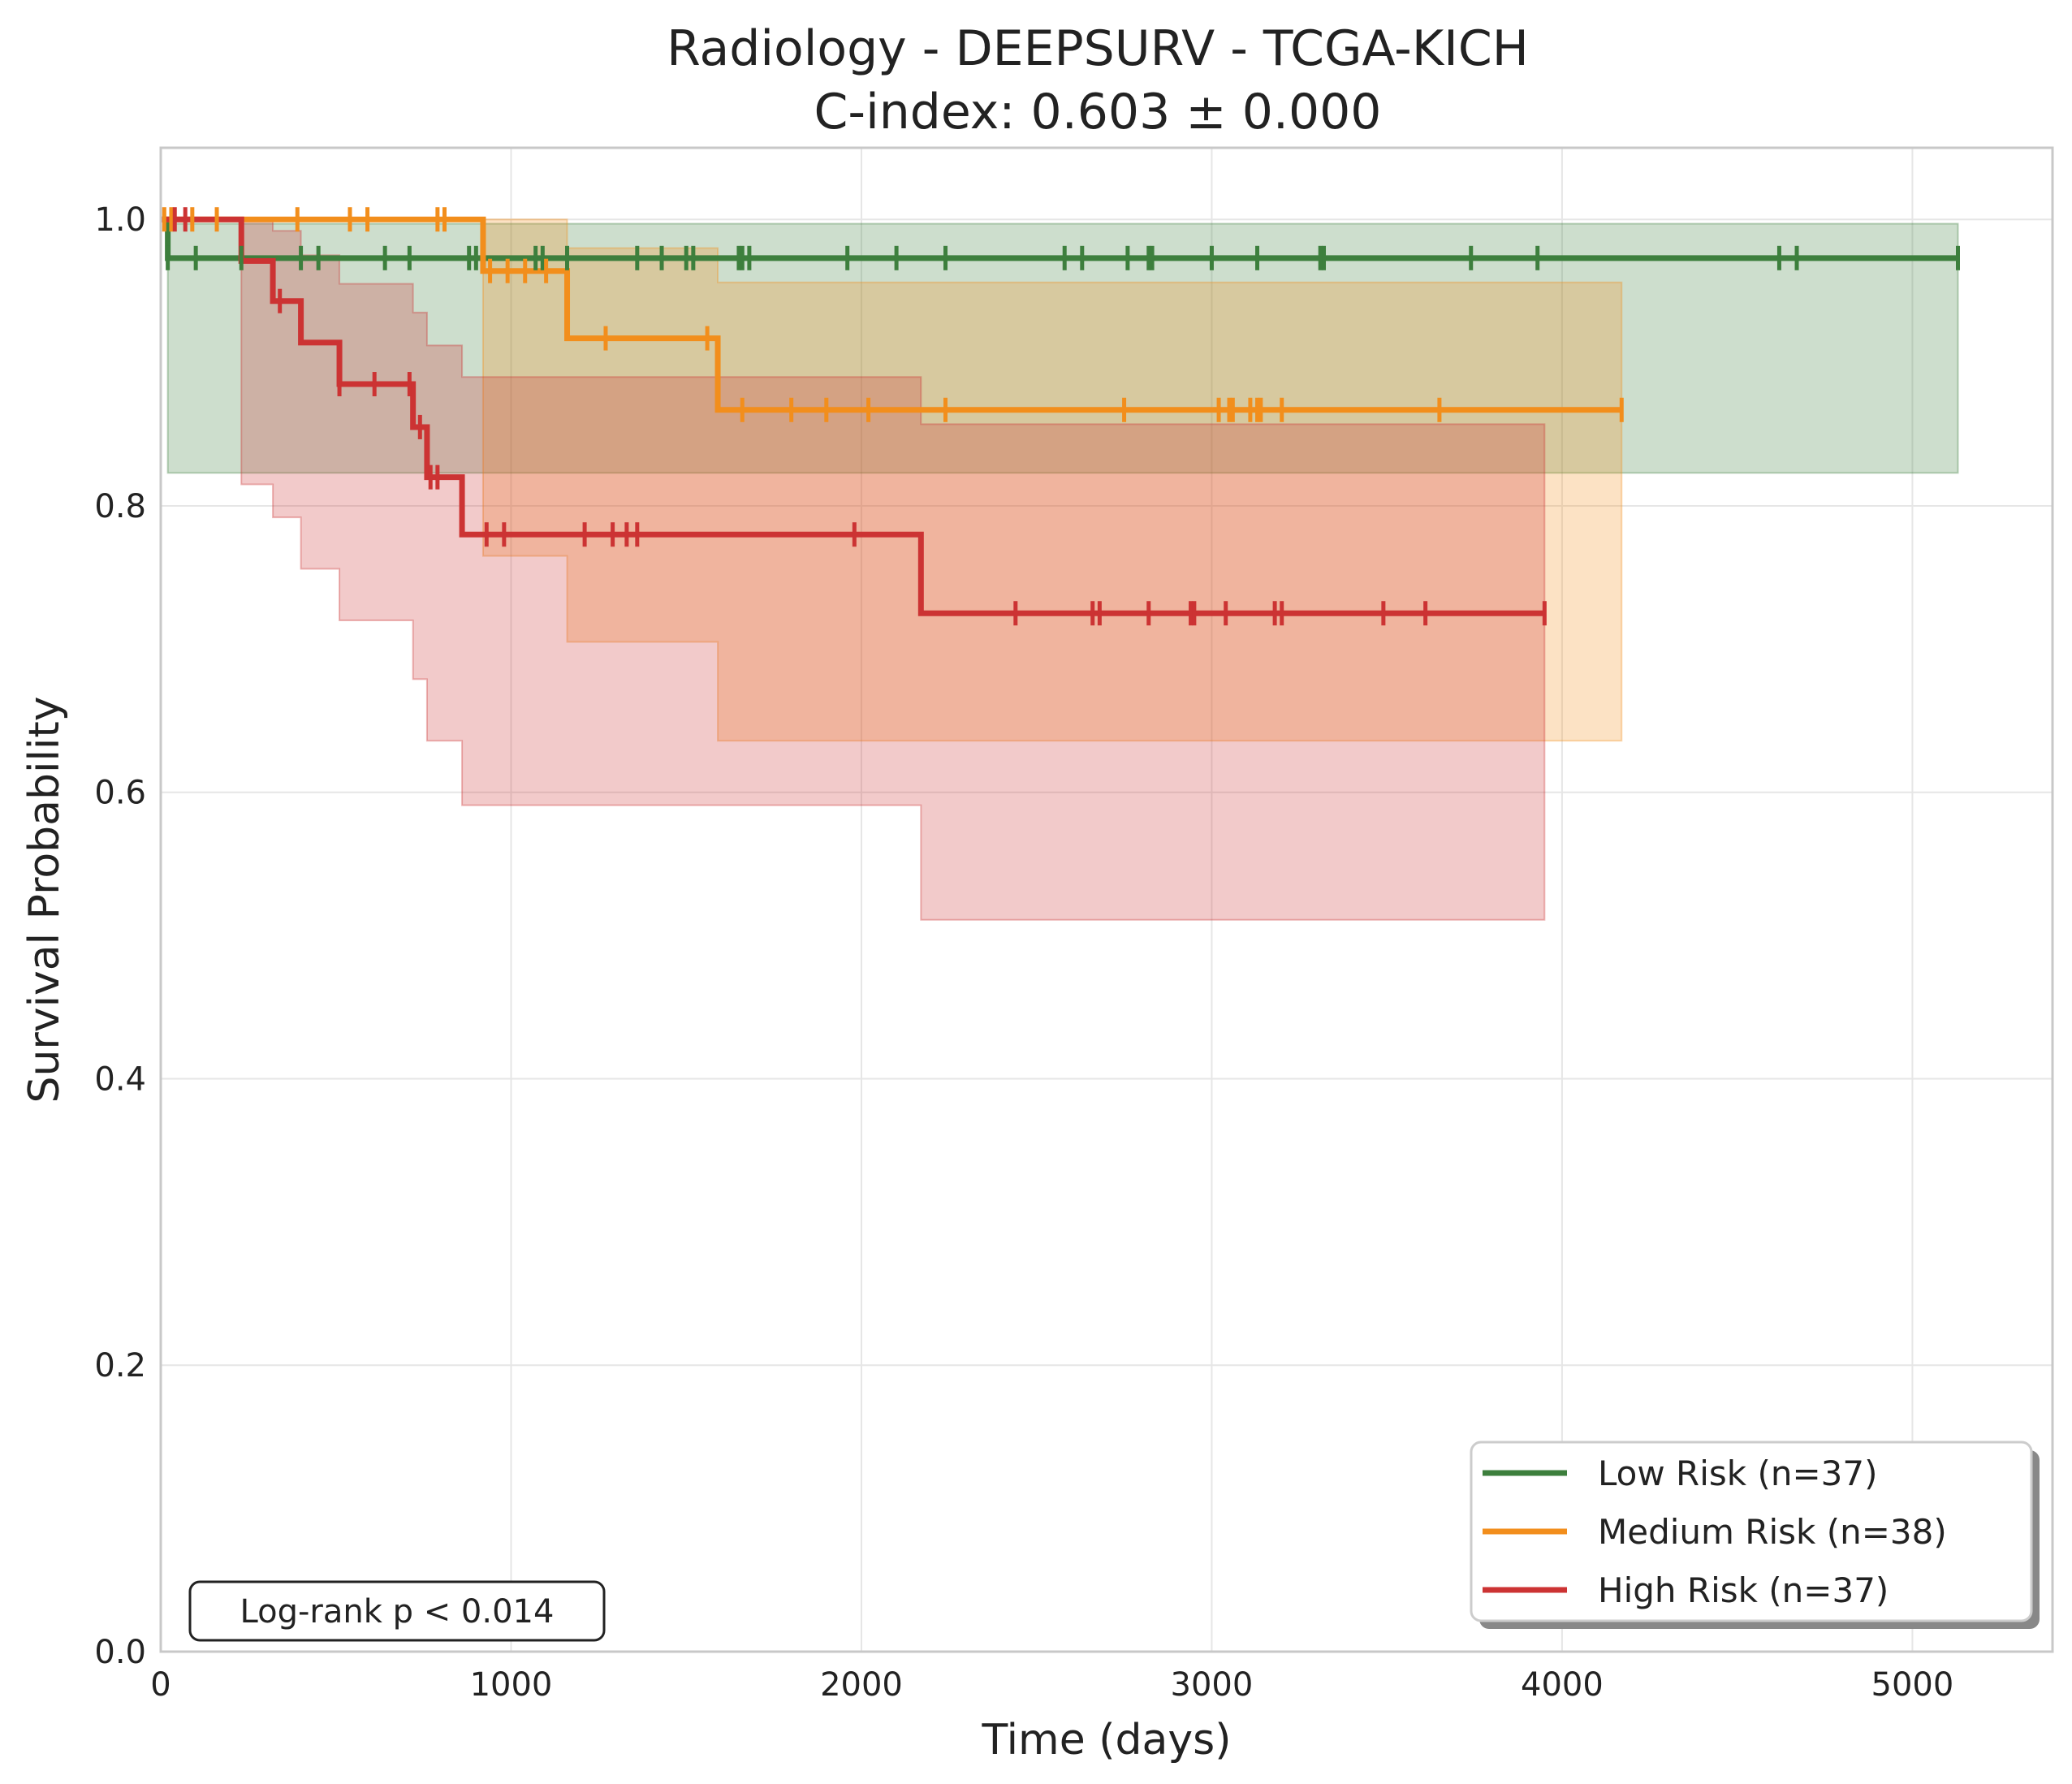 Image resolution: width=2072 pixels, height=1784 pixels. What do you see at coordinates (120, 220) in the screenshot?
I see `y-tick-label: 1.0` at bounding box center [120, 220].